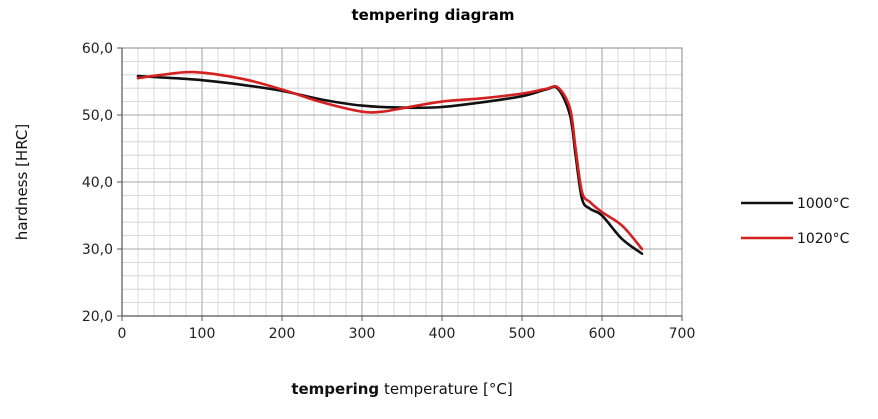  What do you see at coordinates (433, 15) in the screenshot?
I see `chart-title: tempering diagram` at bounding box center [433, 15].